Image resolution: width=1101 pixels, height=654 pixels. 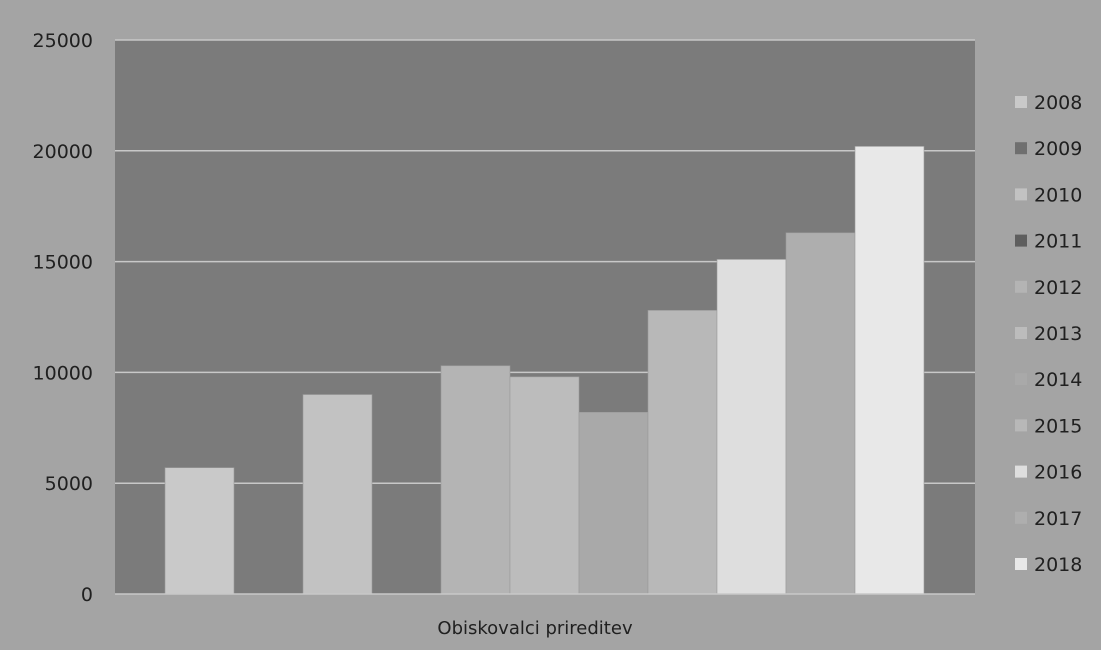 What do you see at coordinates (682, 452) in the screenshot?
I see `bar-2015` at bounding box center [682, 452].